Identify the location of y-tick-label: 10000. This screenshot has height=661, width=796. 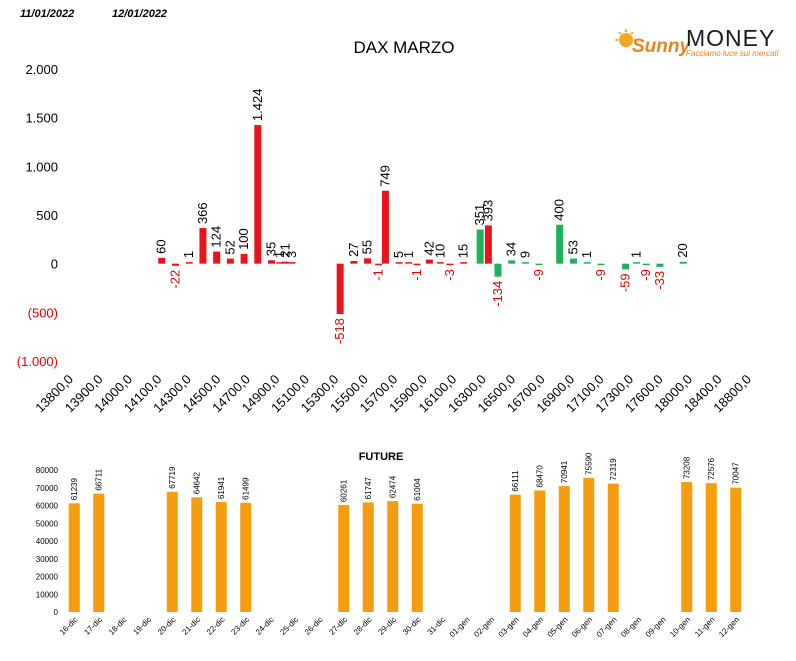
(47, 594).